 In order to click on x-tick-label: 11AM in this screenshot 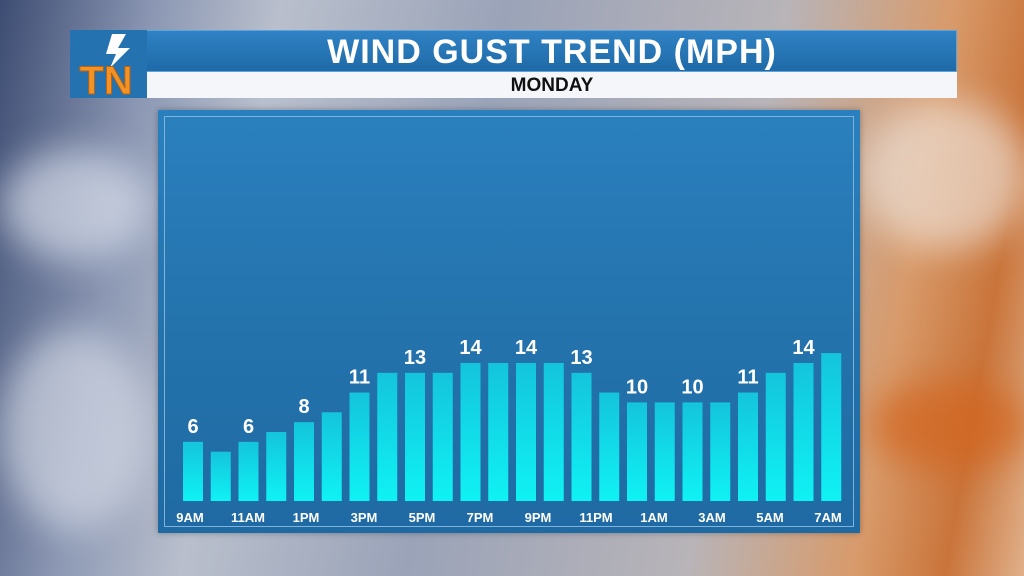, I will do `click(248, 517)`.